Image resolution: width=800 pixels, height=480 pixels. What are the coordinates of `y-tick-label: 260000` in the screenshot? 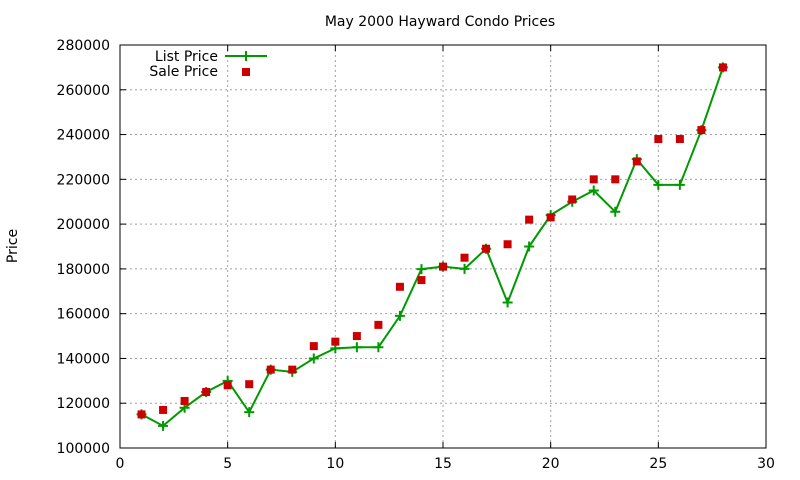 It's located at (83, 91).